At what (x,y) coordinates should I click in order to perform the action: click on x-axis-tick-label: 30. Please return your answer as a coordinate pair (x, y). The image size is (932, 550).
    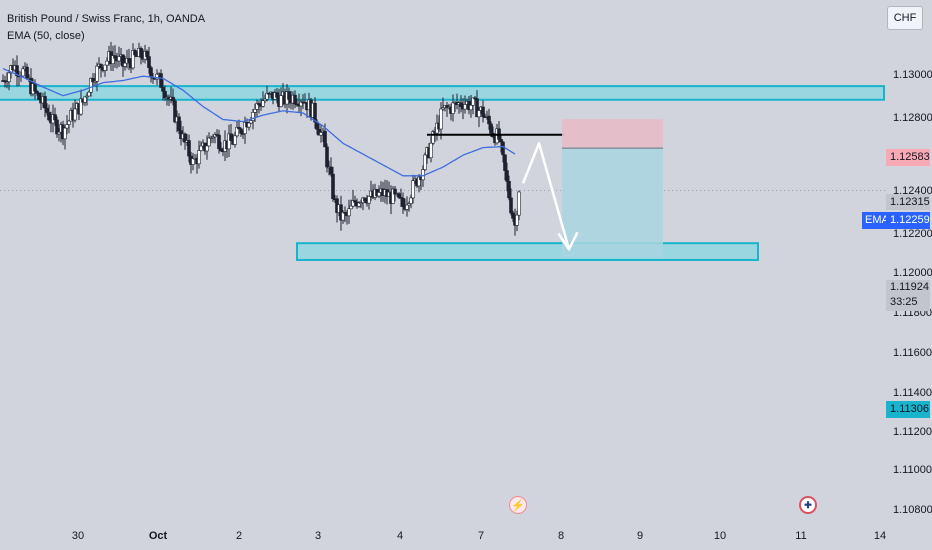
    Looking at the image, I should click on (78, 536).